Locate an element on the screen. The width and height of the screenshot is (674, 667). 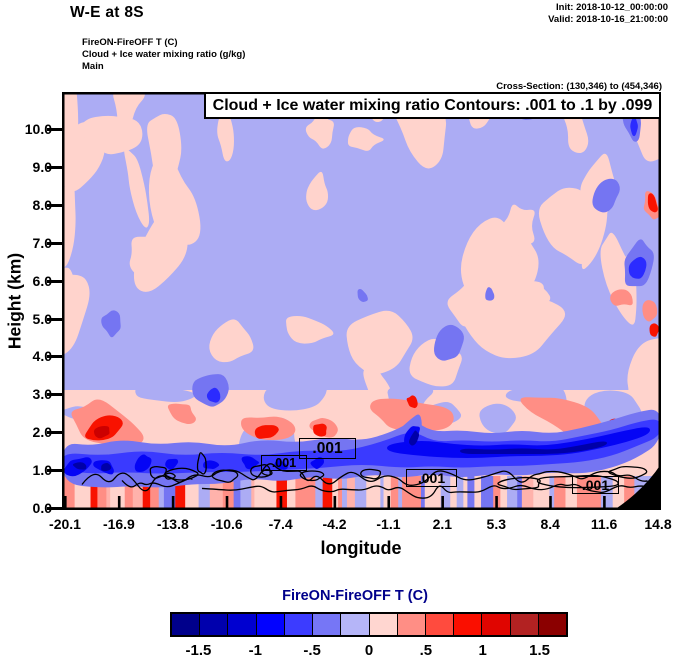
y-tick-label: 4.0 is located at coordinates (42, 356).